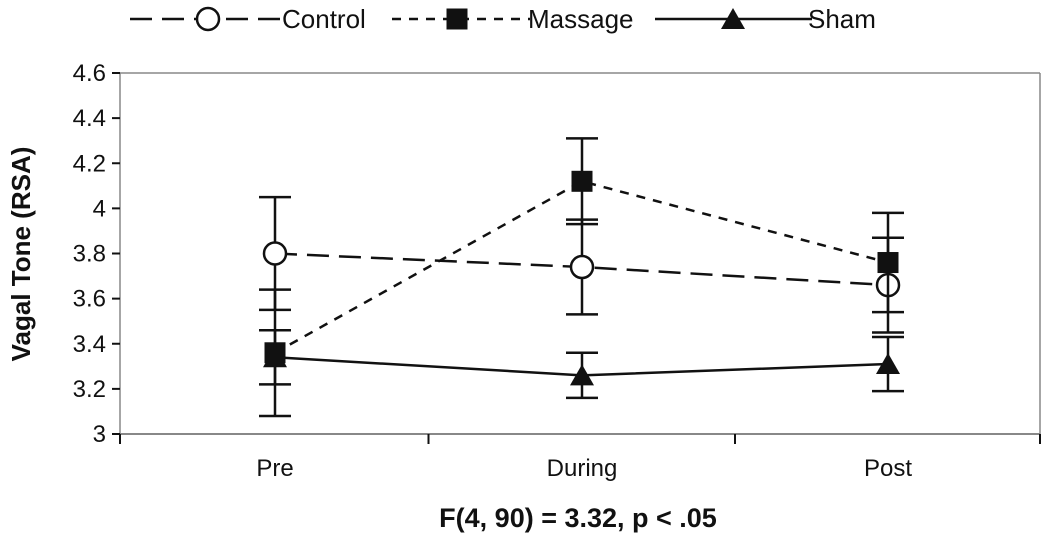 This screenshot has width=1050, height=539. What do you see at coordinates (248, 19) in the screenshot?
I see `legend-item-control: Control` at bounding box center [248, 19].